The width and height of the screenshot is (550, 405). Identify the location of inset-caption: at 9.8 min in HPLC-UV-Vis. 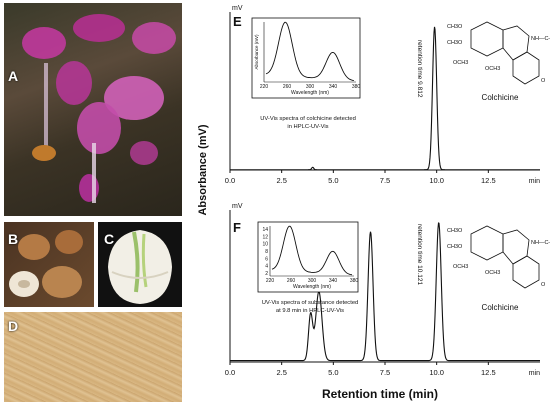
(310, 311).